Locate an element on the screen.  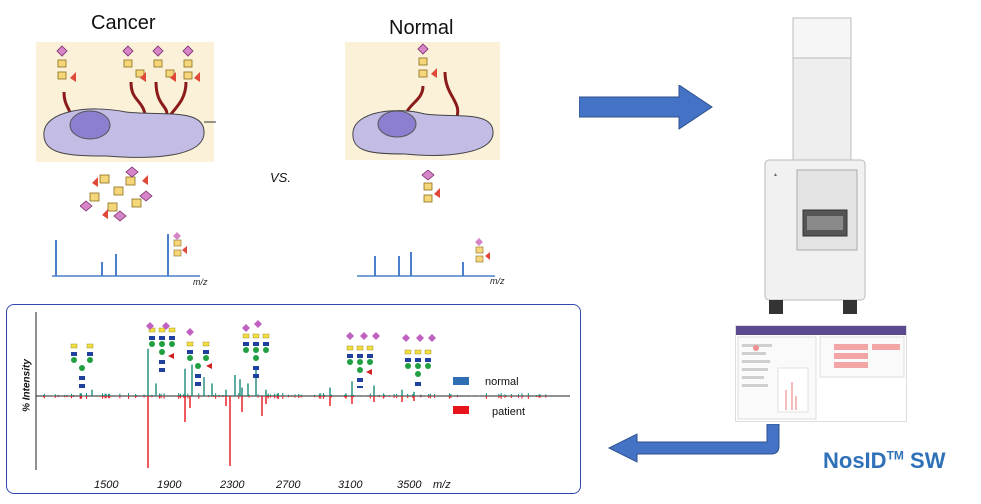
normal-title: Normal is located at coordinates (421, 28).